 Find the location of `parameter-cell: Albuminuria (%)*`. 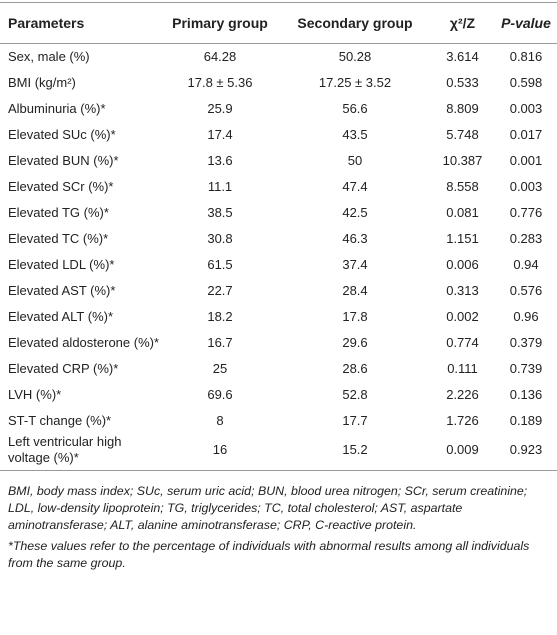

parameter-cell: Albuminuria (%)* is located at coordinates (57, 108).